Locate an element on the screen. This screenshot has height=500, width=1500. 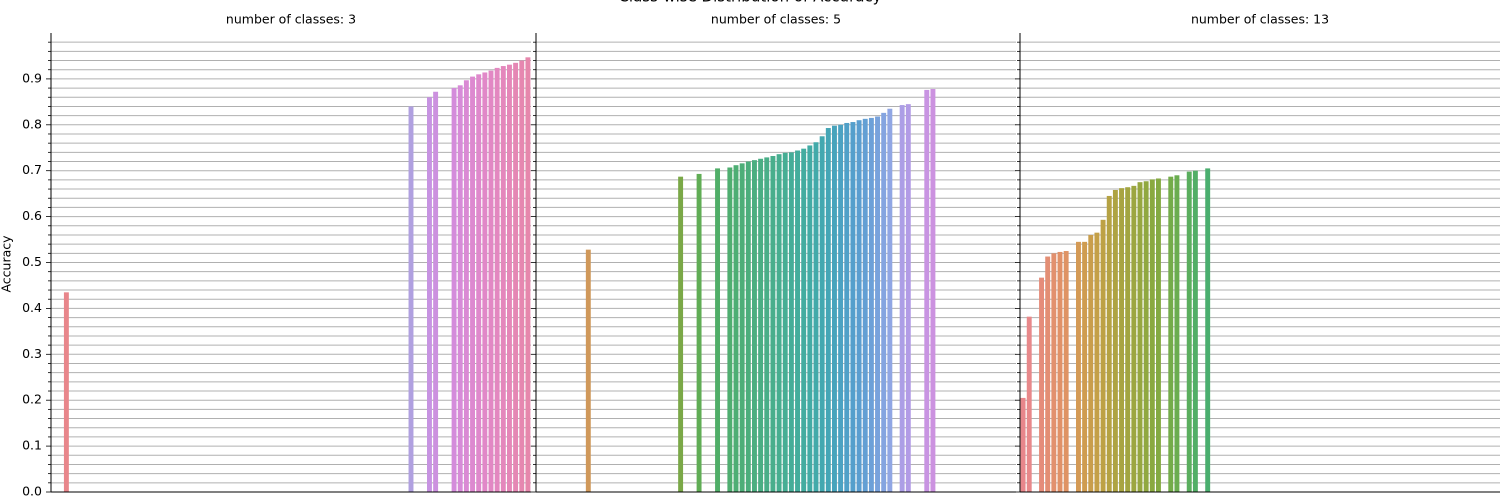
y-tick-label: 0.0 is located at coordinates (32, 491).